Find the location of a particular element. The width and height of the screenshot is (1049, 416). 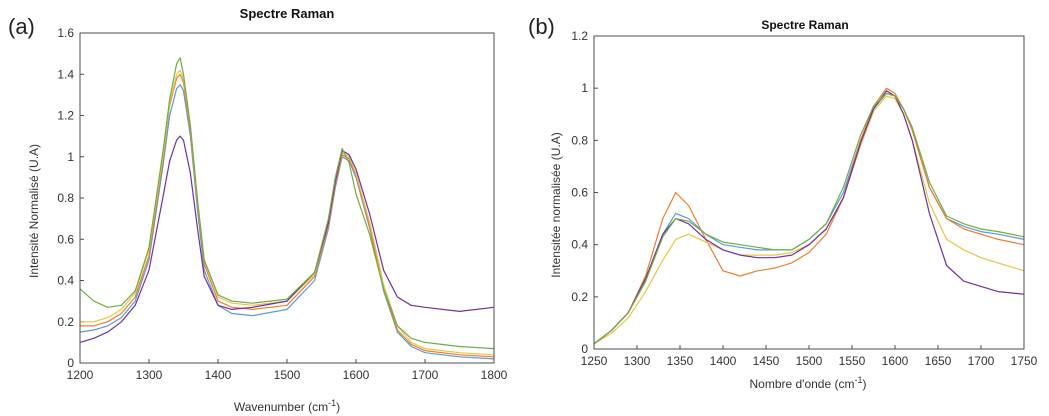

y-tick-label-a: 1.4 is located at coordinates (65, 74).